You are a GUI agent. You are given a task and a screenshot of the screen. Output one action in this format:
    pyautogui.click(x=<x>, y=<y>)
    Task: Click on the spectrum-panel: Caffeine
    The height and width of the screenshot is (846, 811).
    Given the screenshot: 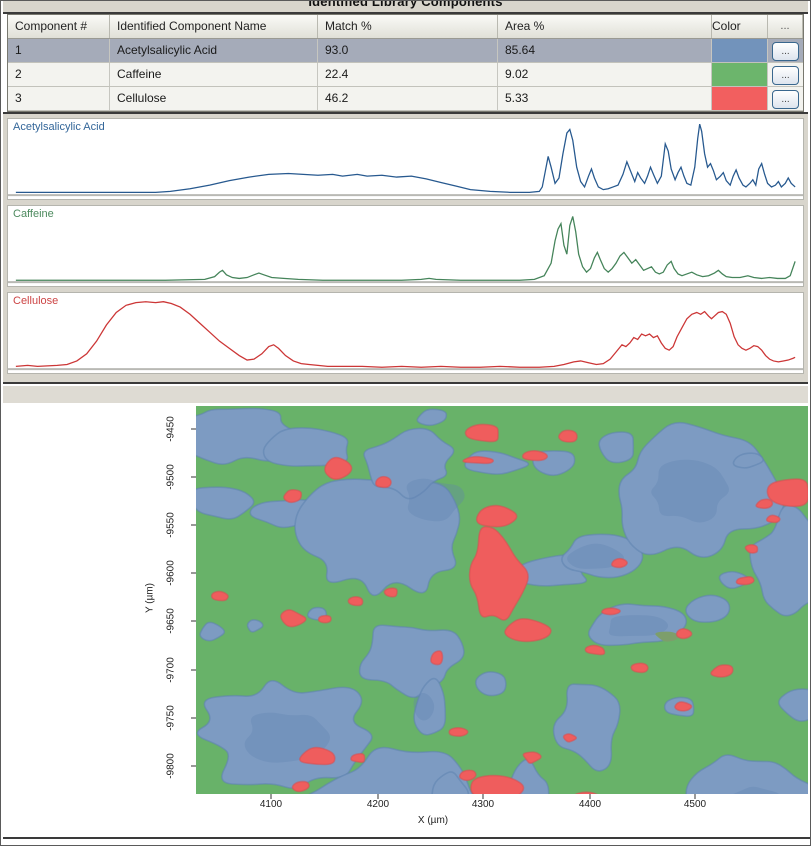 What is the action you would take?
    pyautogui.click(x=405, y=246)
    